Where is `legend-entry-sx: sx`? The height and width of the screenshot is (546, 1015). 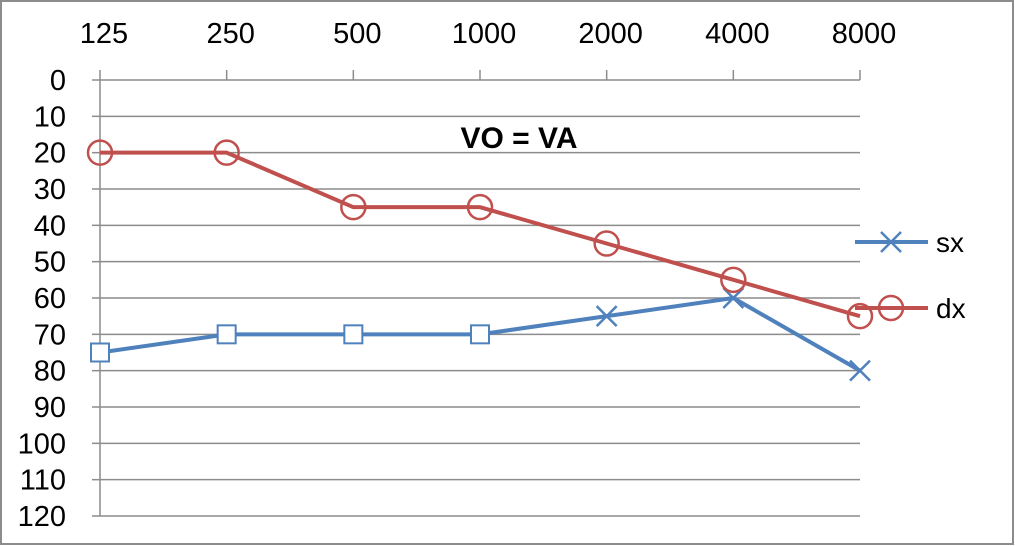
legend-entry-sx: sx is located at coordinates (909, 242).